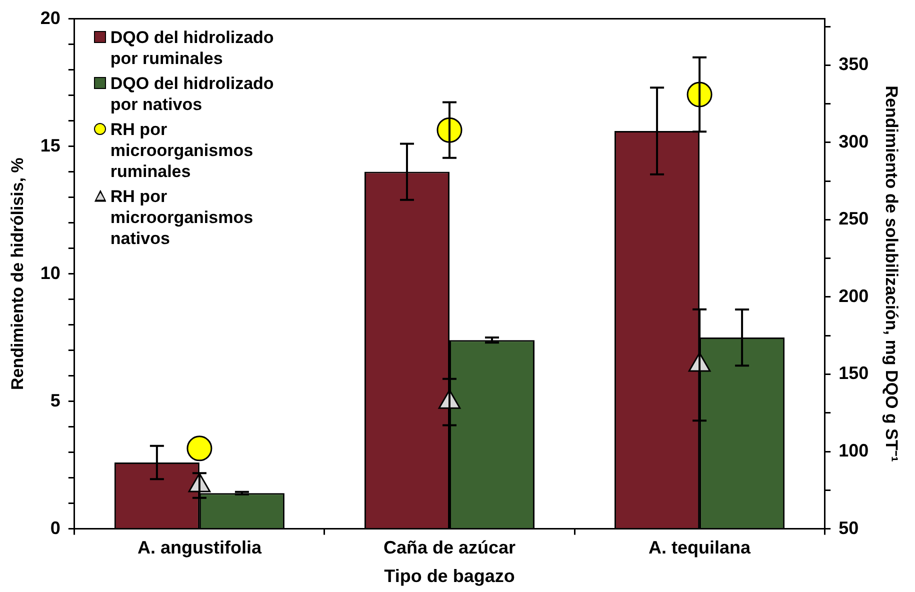 The image size is (915, 592). Describe the element at coordinates (192, 93) in the screenshot. I see `legend-label: DQO del hidrolizado por nativos` at that location.